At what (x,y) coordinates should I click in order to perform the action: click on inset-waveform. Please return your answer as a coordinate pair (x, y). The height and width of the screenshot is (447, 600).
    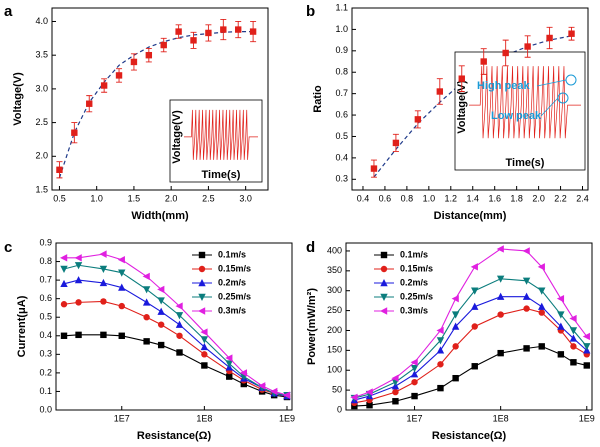
    Looking at the image, I should click on (525, 102).